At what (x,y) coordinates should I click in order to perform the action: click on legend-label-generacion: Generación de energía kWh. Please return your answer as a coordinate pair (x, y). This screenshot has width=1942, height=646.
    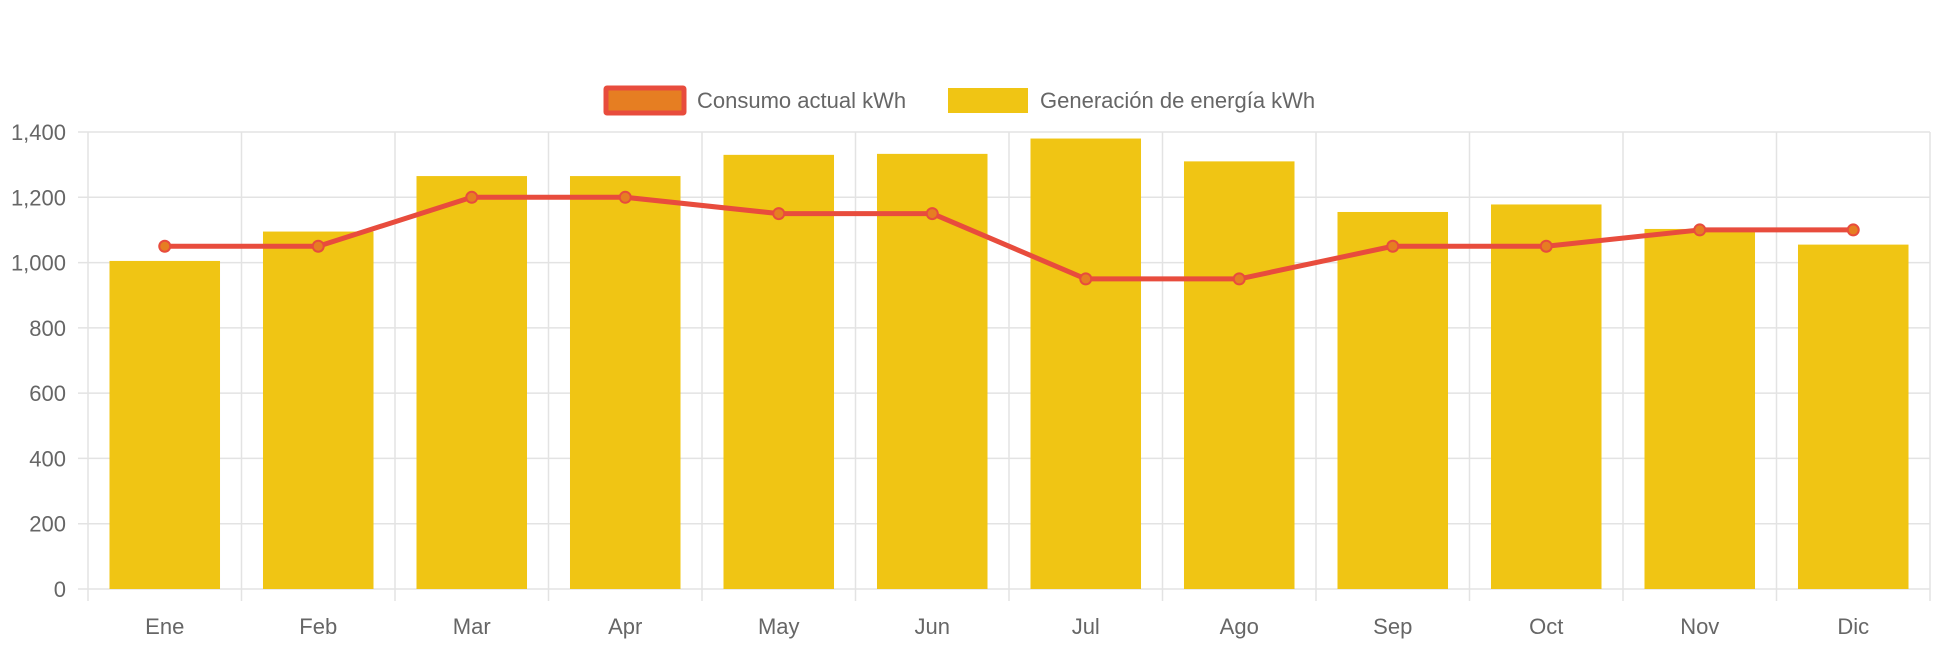
    Looking at the image, I should click on (1177, 100).